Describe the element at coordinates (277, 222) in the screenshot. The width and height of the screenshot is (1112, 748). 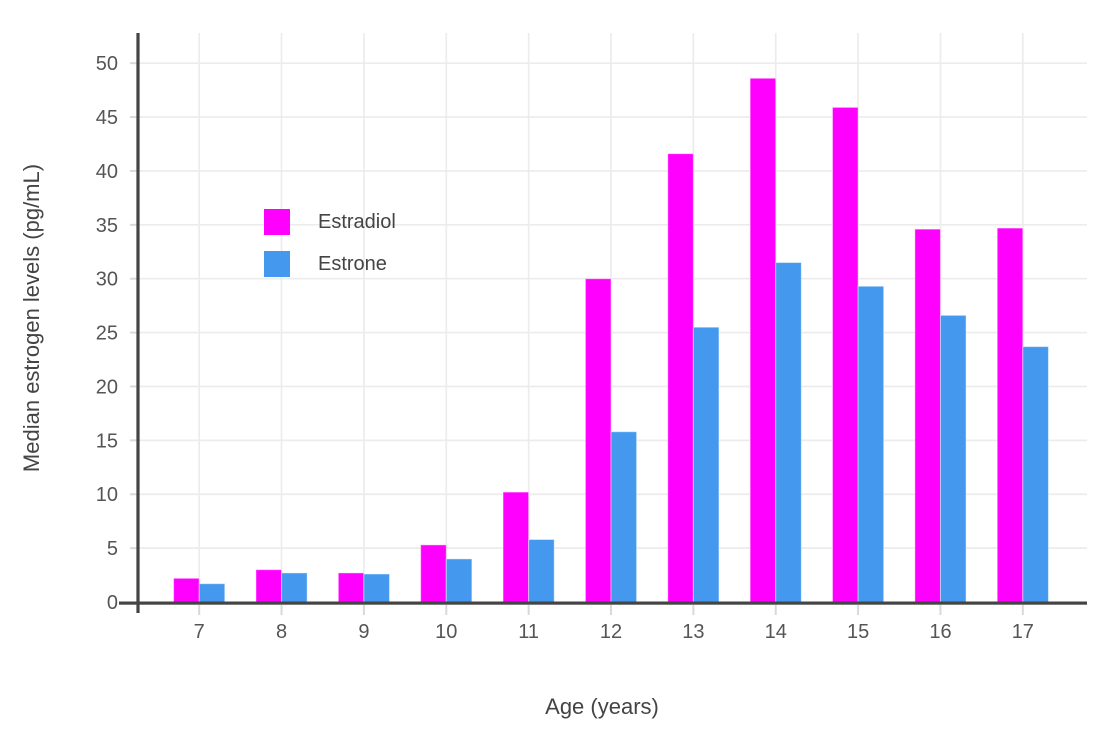
I see `legend-swatch-estradiol` at that location.